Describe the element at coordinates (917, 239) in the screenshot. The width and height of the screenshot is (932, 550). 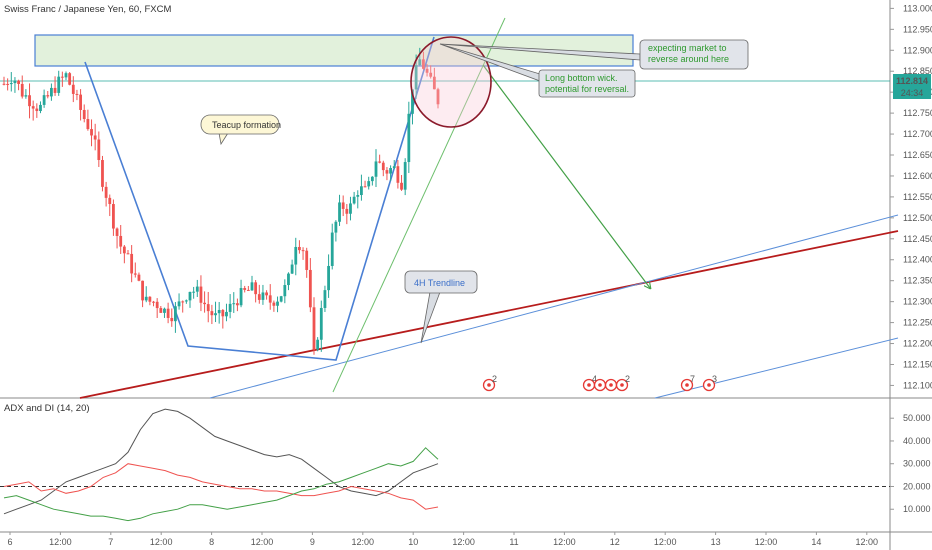
I see `price-tick-label: 112.450` at that location.